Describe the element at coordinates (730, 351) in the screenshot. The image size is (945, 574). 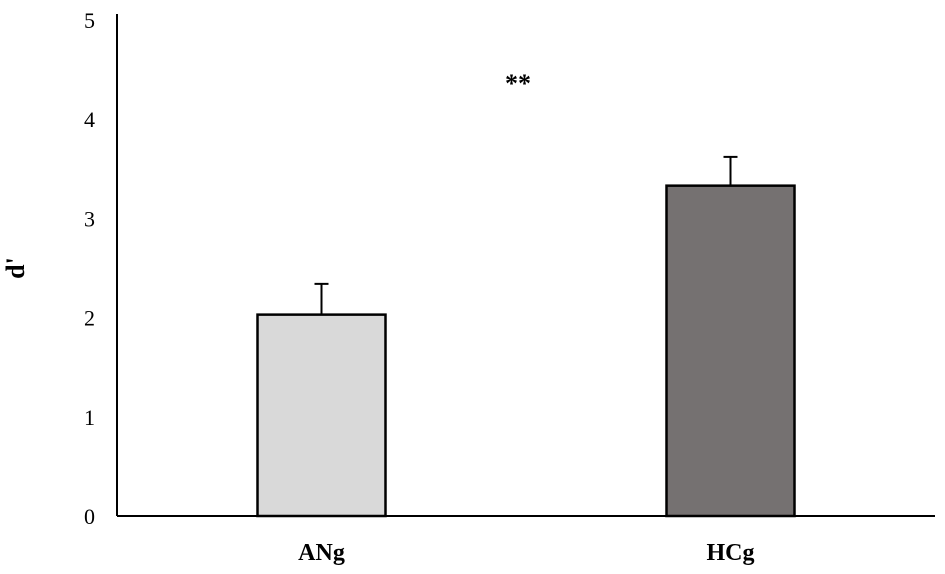
I see `bar-hcg` at that location.